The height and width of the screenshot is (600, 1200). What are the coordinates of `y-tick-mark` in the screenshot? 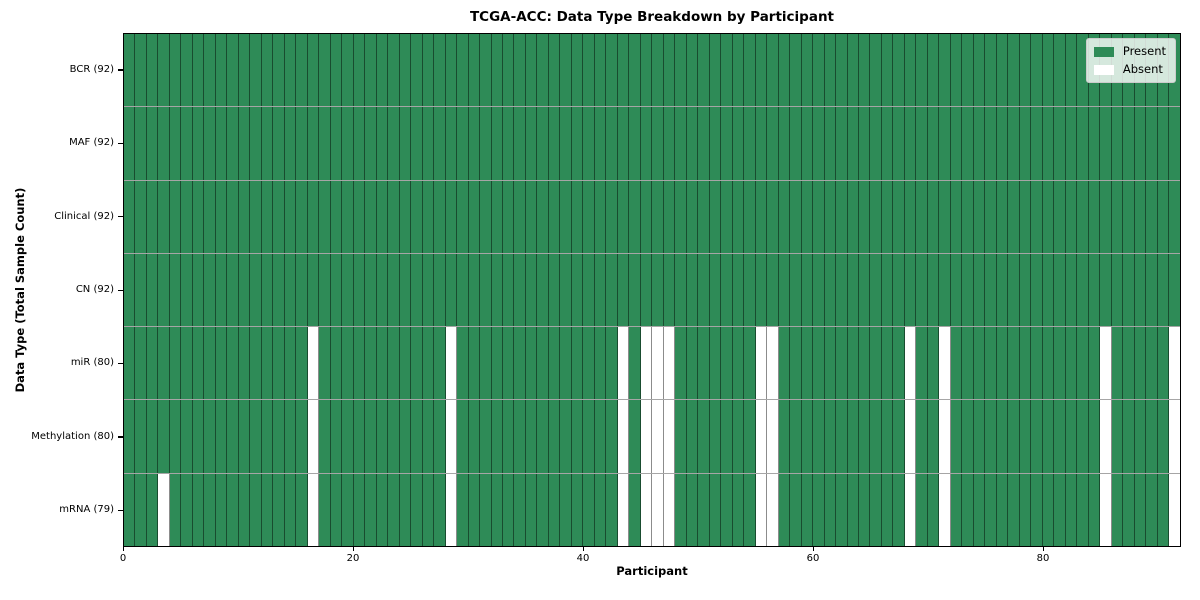 It's located at (120, 217).